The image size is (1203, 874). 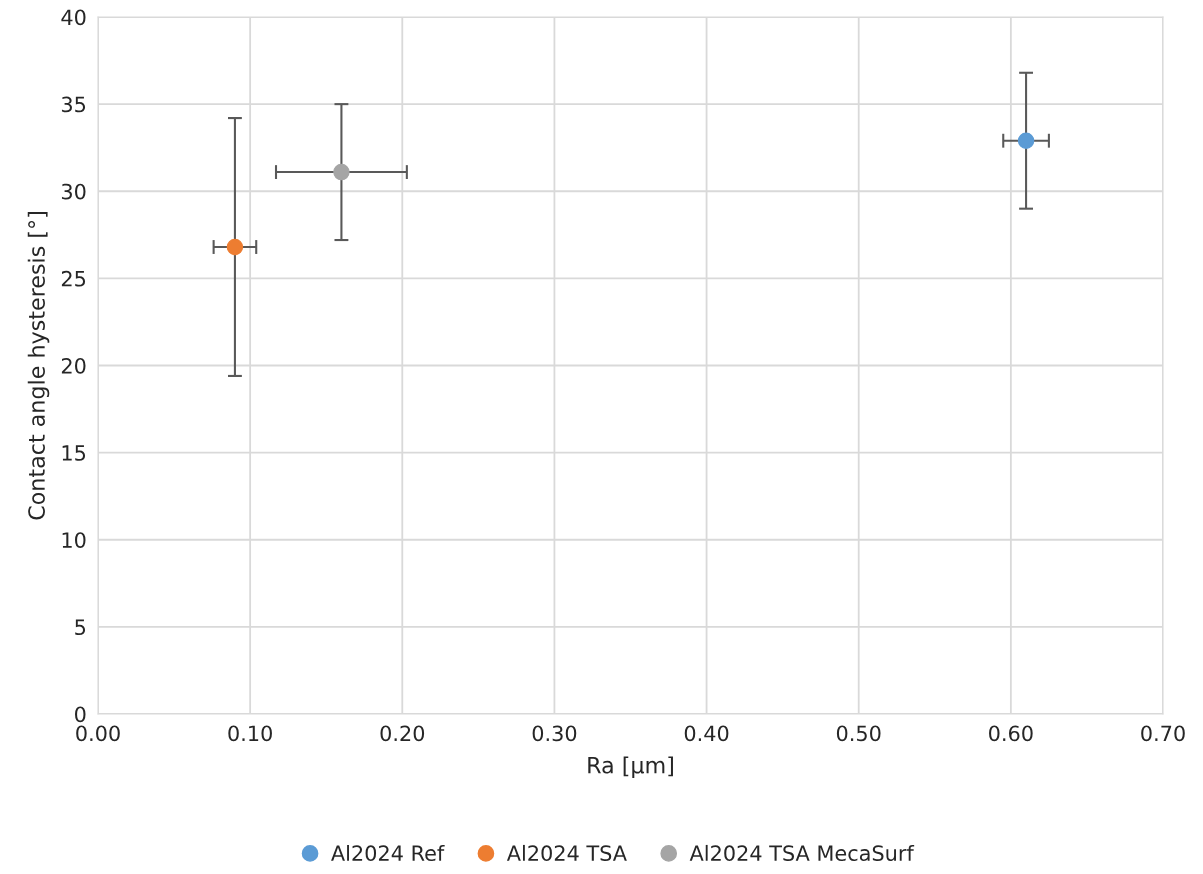 I want to click on y-tick-label: 40, so click(x=73, y=17).